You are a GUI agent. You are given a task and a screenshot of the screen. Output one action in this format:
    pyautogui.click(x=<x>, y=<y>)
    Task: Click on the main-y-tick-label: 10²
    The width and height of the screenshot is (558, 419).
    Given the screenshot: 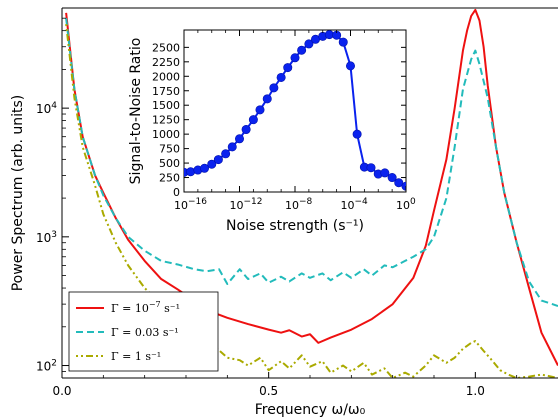 What is the action you would take?
    pyautogui.click(x=46, y=366)
    